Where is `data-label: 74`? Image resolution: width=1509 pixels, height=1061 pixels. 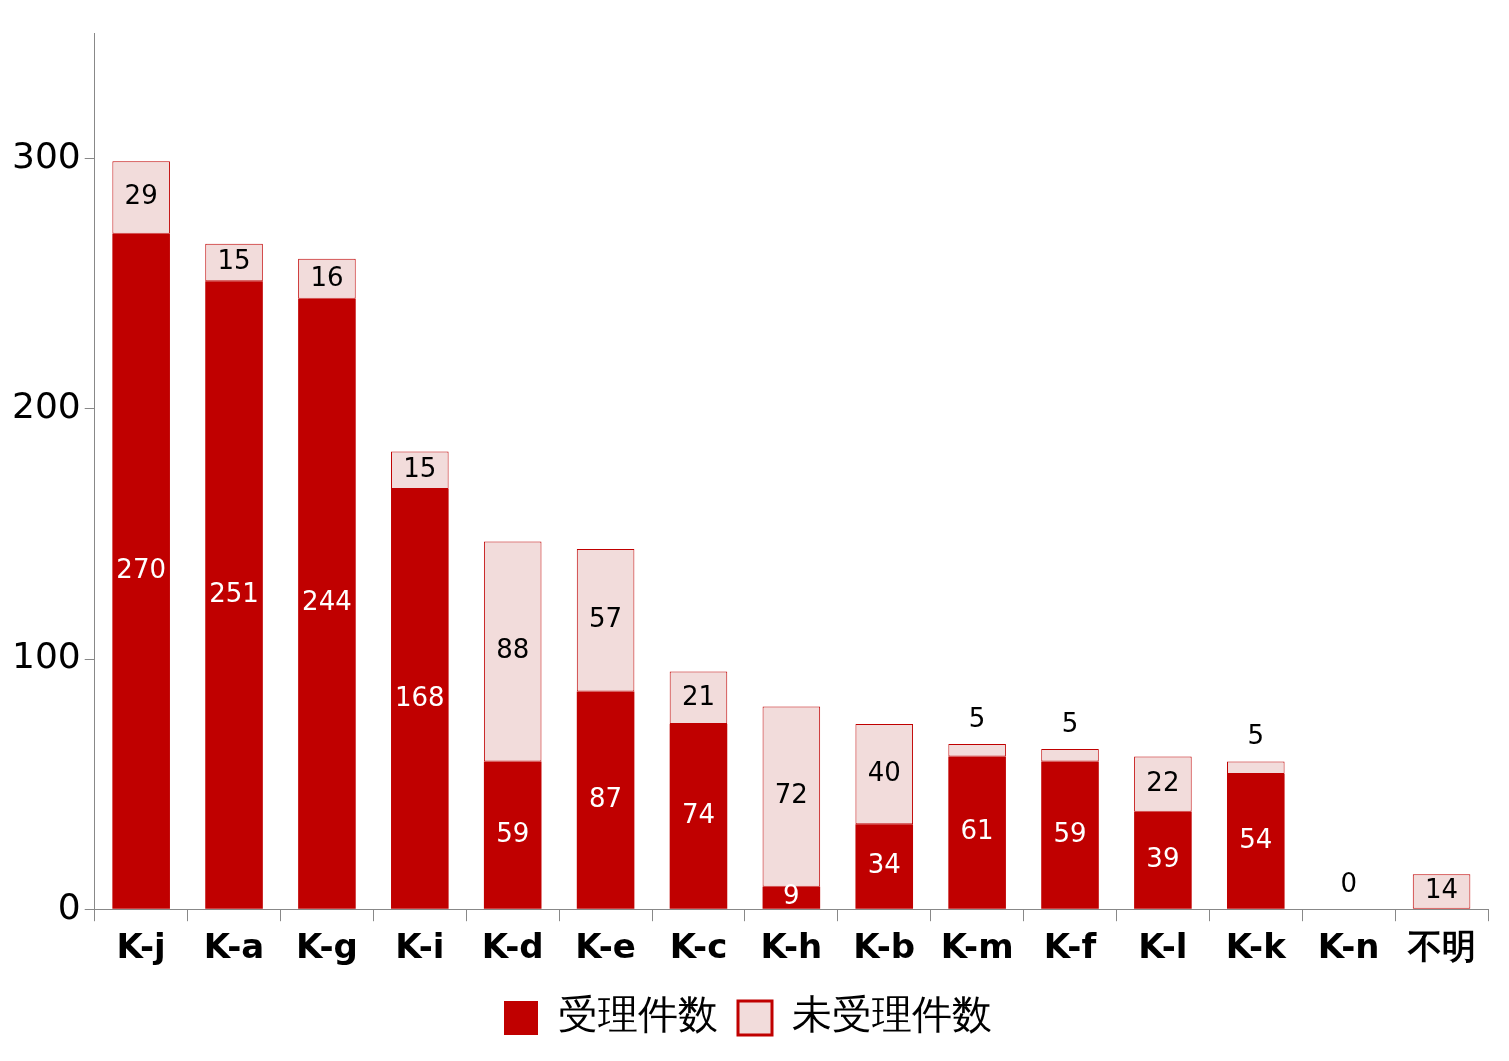 data-label: 74 is located at coordinates (698, 814).